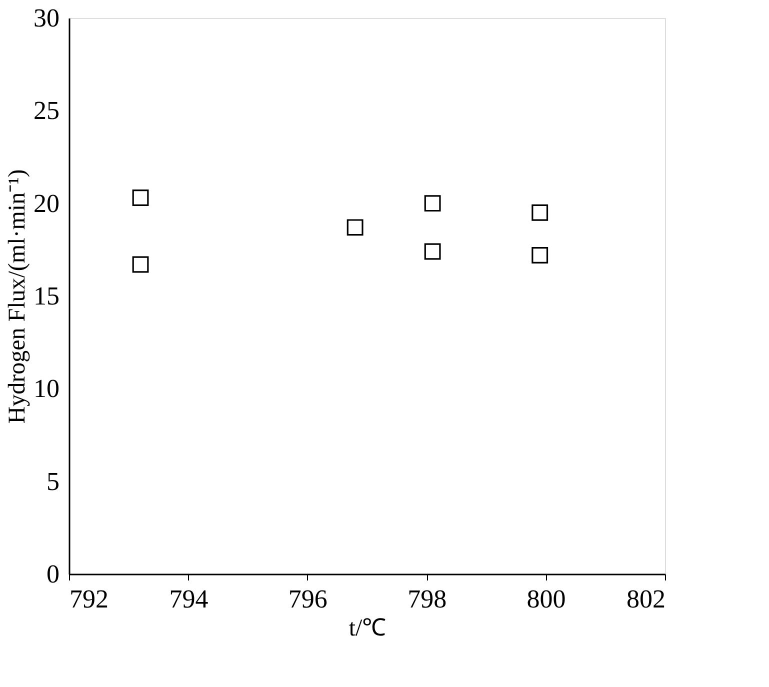  I want to click on x-tick-label: 792, so click(89, 599).